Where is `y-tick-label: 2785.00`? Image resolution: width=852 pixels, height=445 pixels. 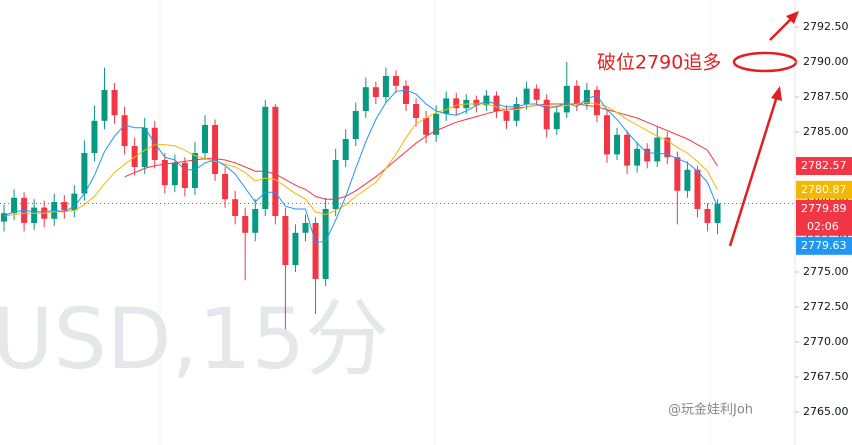 y-tick-label: 2785.00 is located at coordinates (826, 131).